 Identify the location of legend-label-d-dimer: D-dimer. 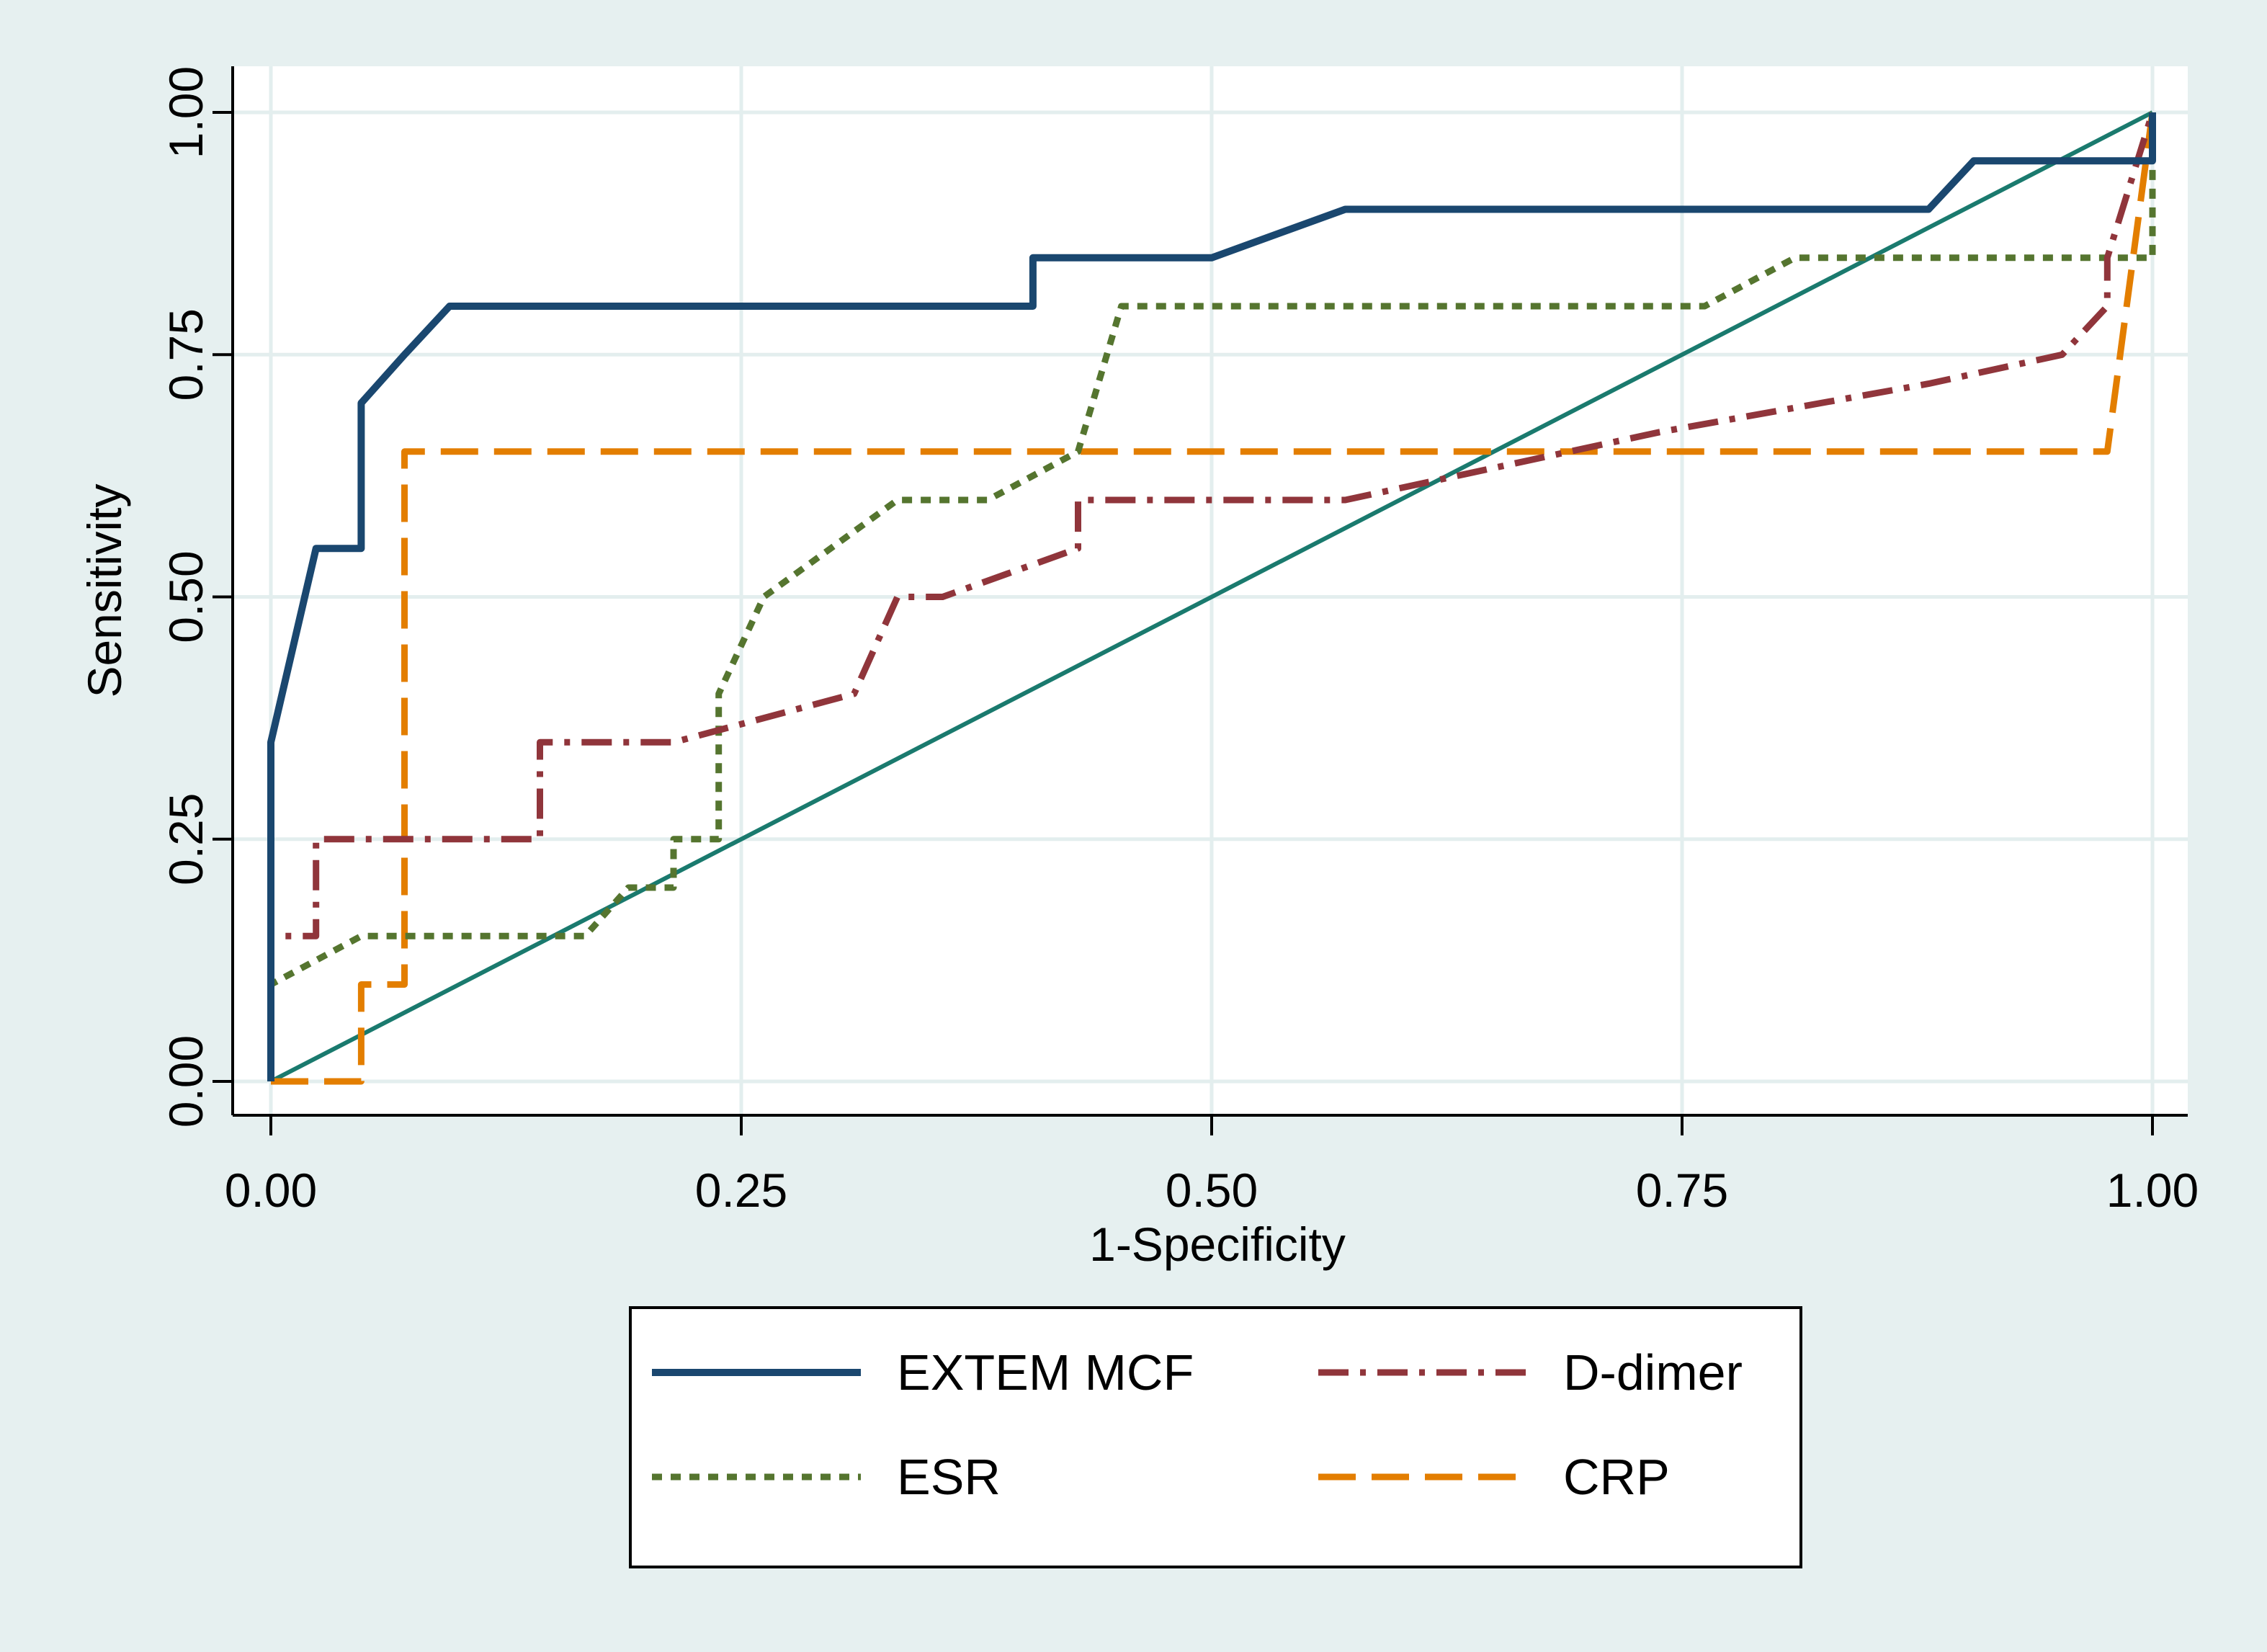
(1653, 1372).